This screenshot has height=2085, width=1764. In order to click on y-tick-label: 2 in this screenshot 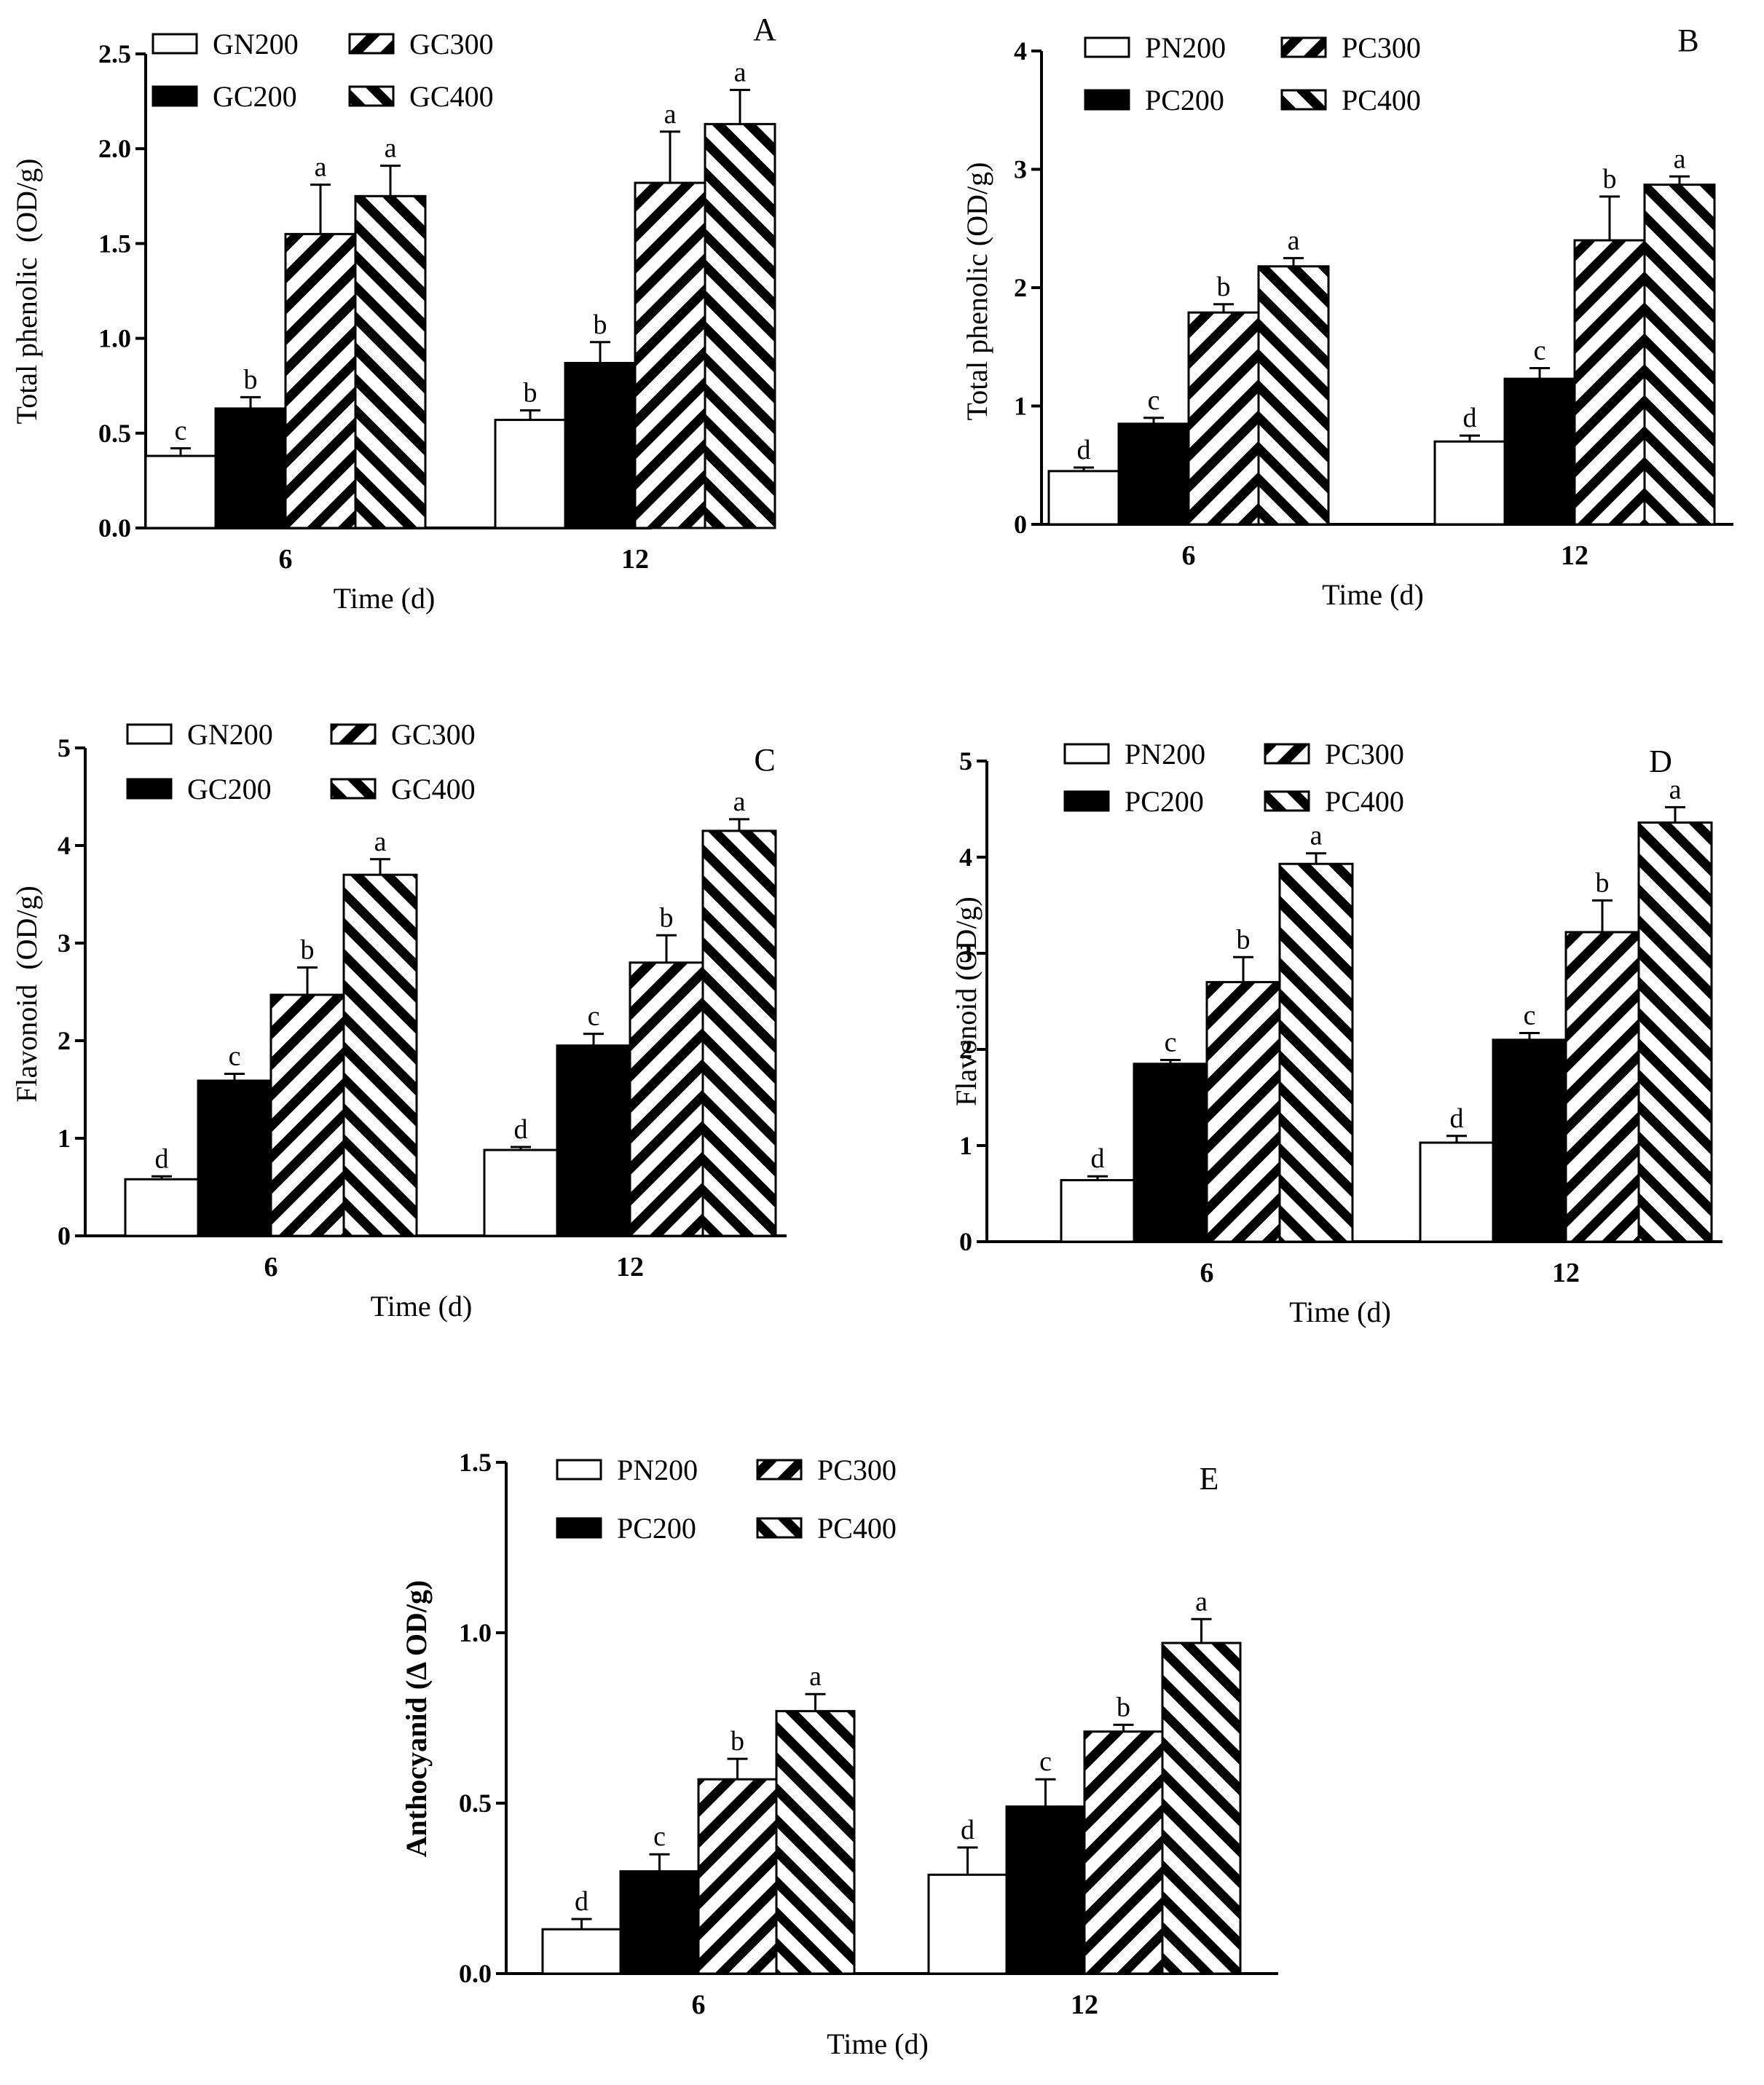, I will do `click(1020, 287)`.